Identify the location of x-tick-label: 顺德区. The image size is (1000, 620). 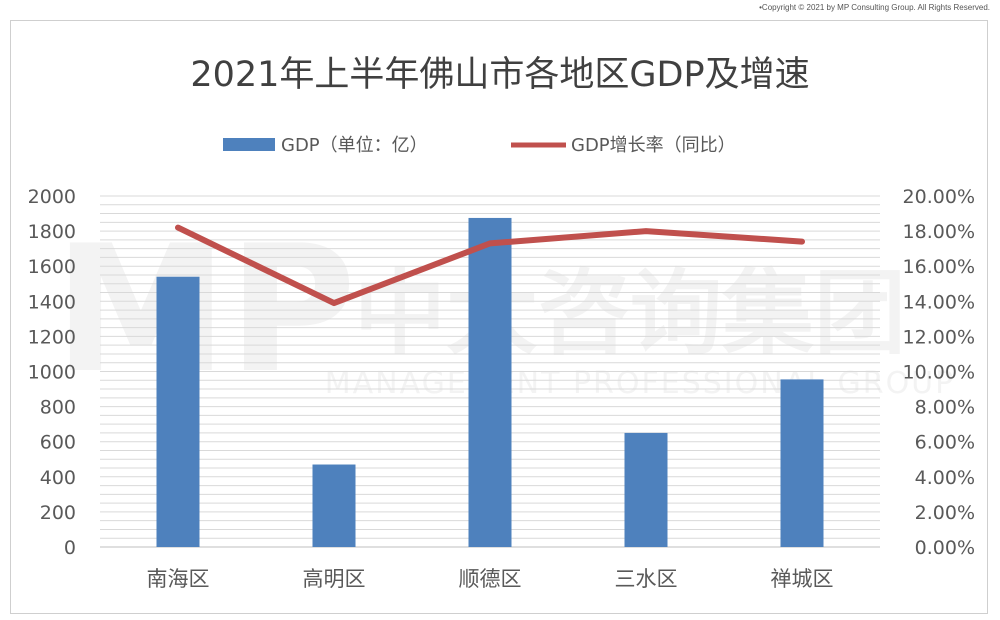
(490, 579).